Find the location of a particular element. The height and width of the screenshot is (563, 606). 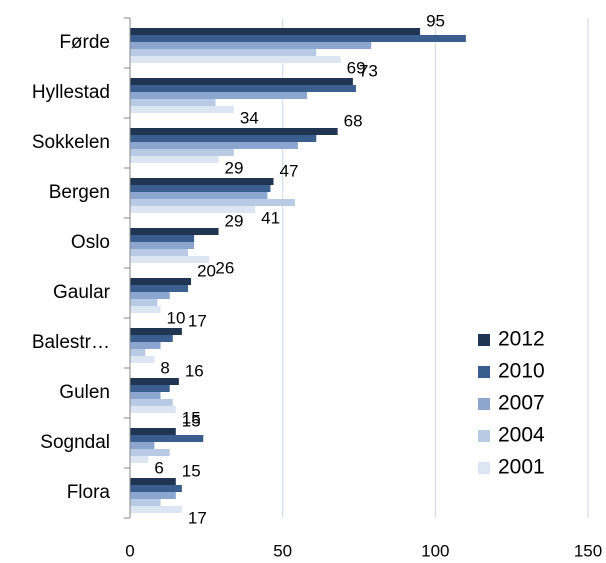

y-tick-label: Gaular is located at coordinates (82, 292).